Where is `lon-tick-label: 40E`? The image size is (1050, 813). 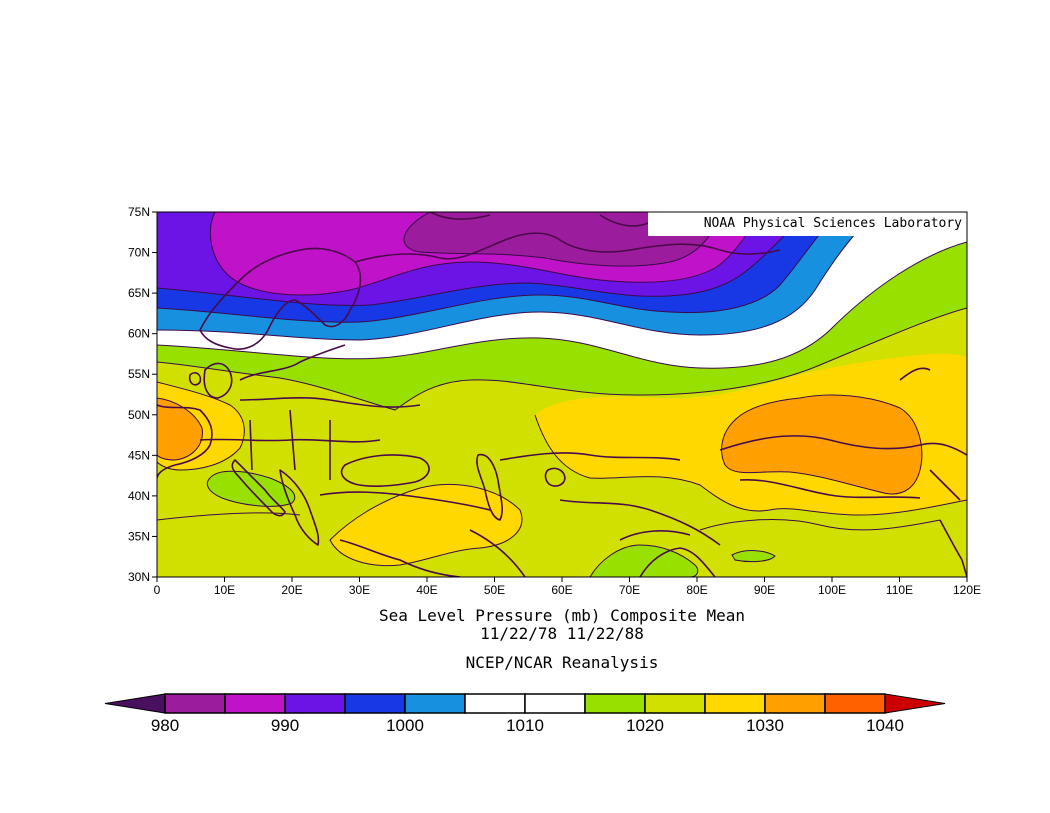 lon-tick-label: 40E is located at coordinates (426, 590).